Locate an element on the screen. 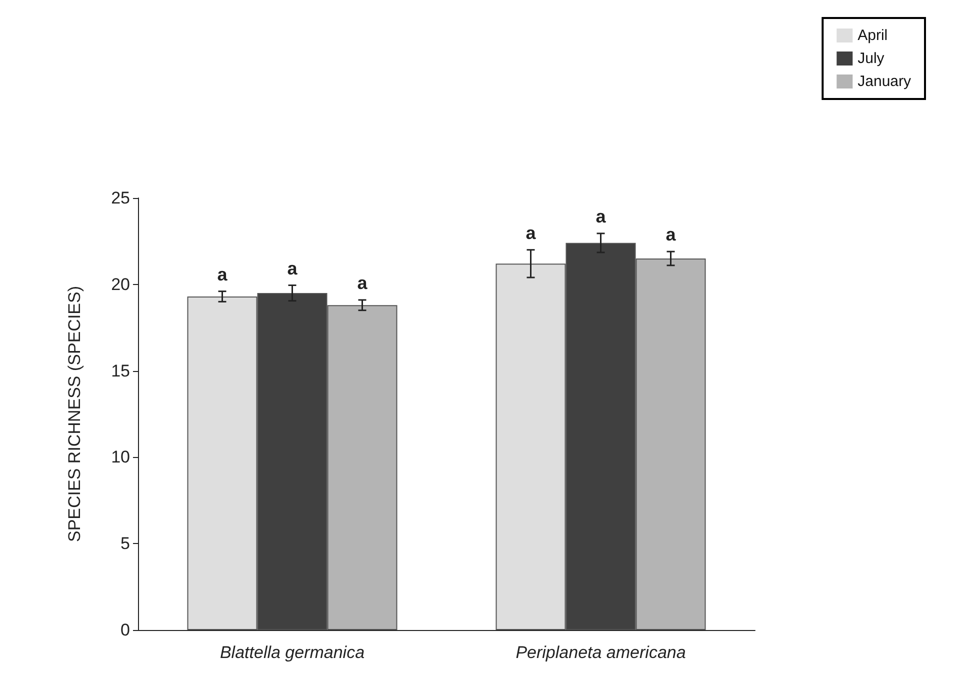 This screenshot has height=698, width=953. y-tick-label: 0 is located at coordinates (125, 630).